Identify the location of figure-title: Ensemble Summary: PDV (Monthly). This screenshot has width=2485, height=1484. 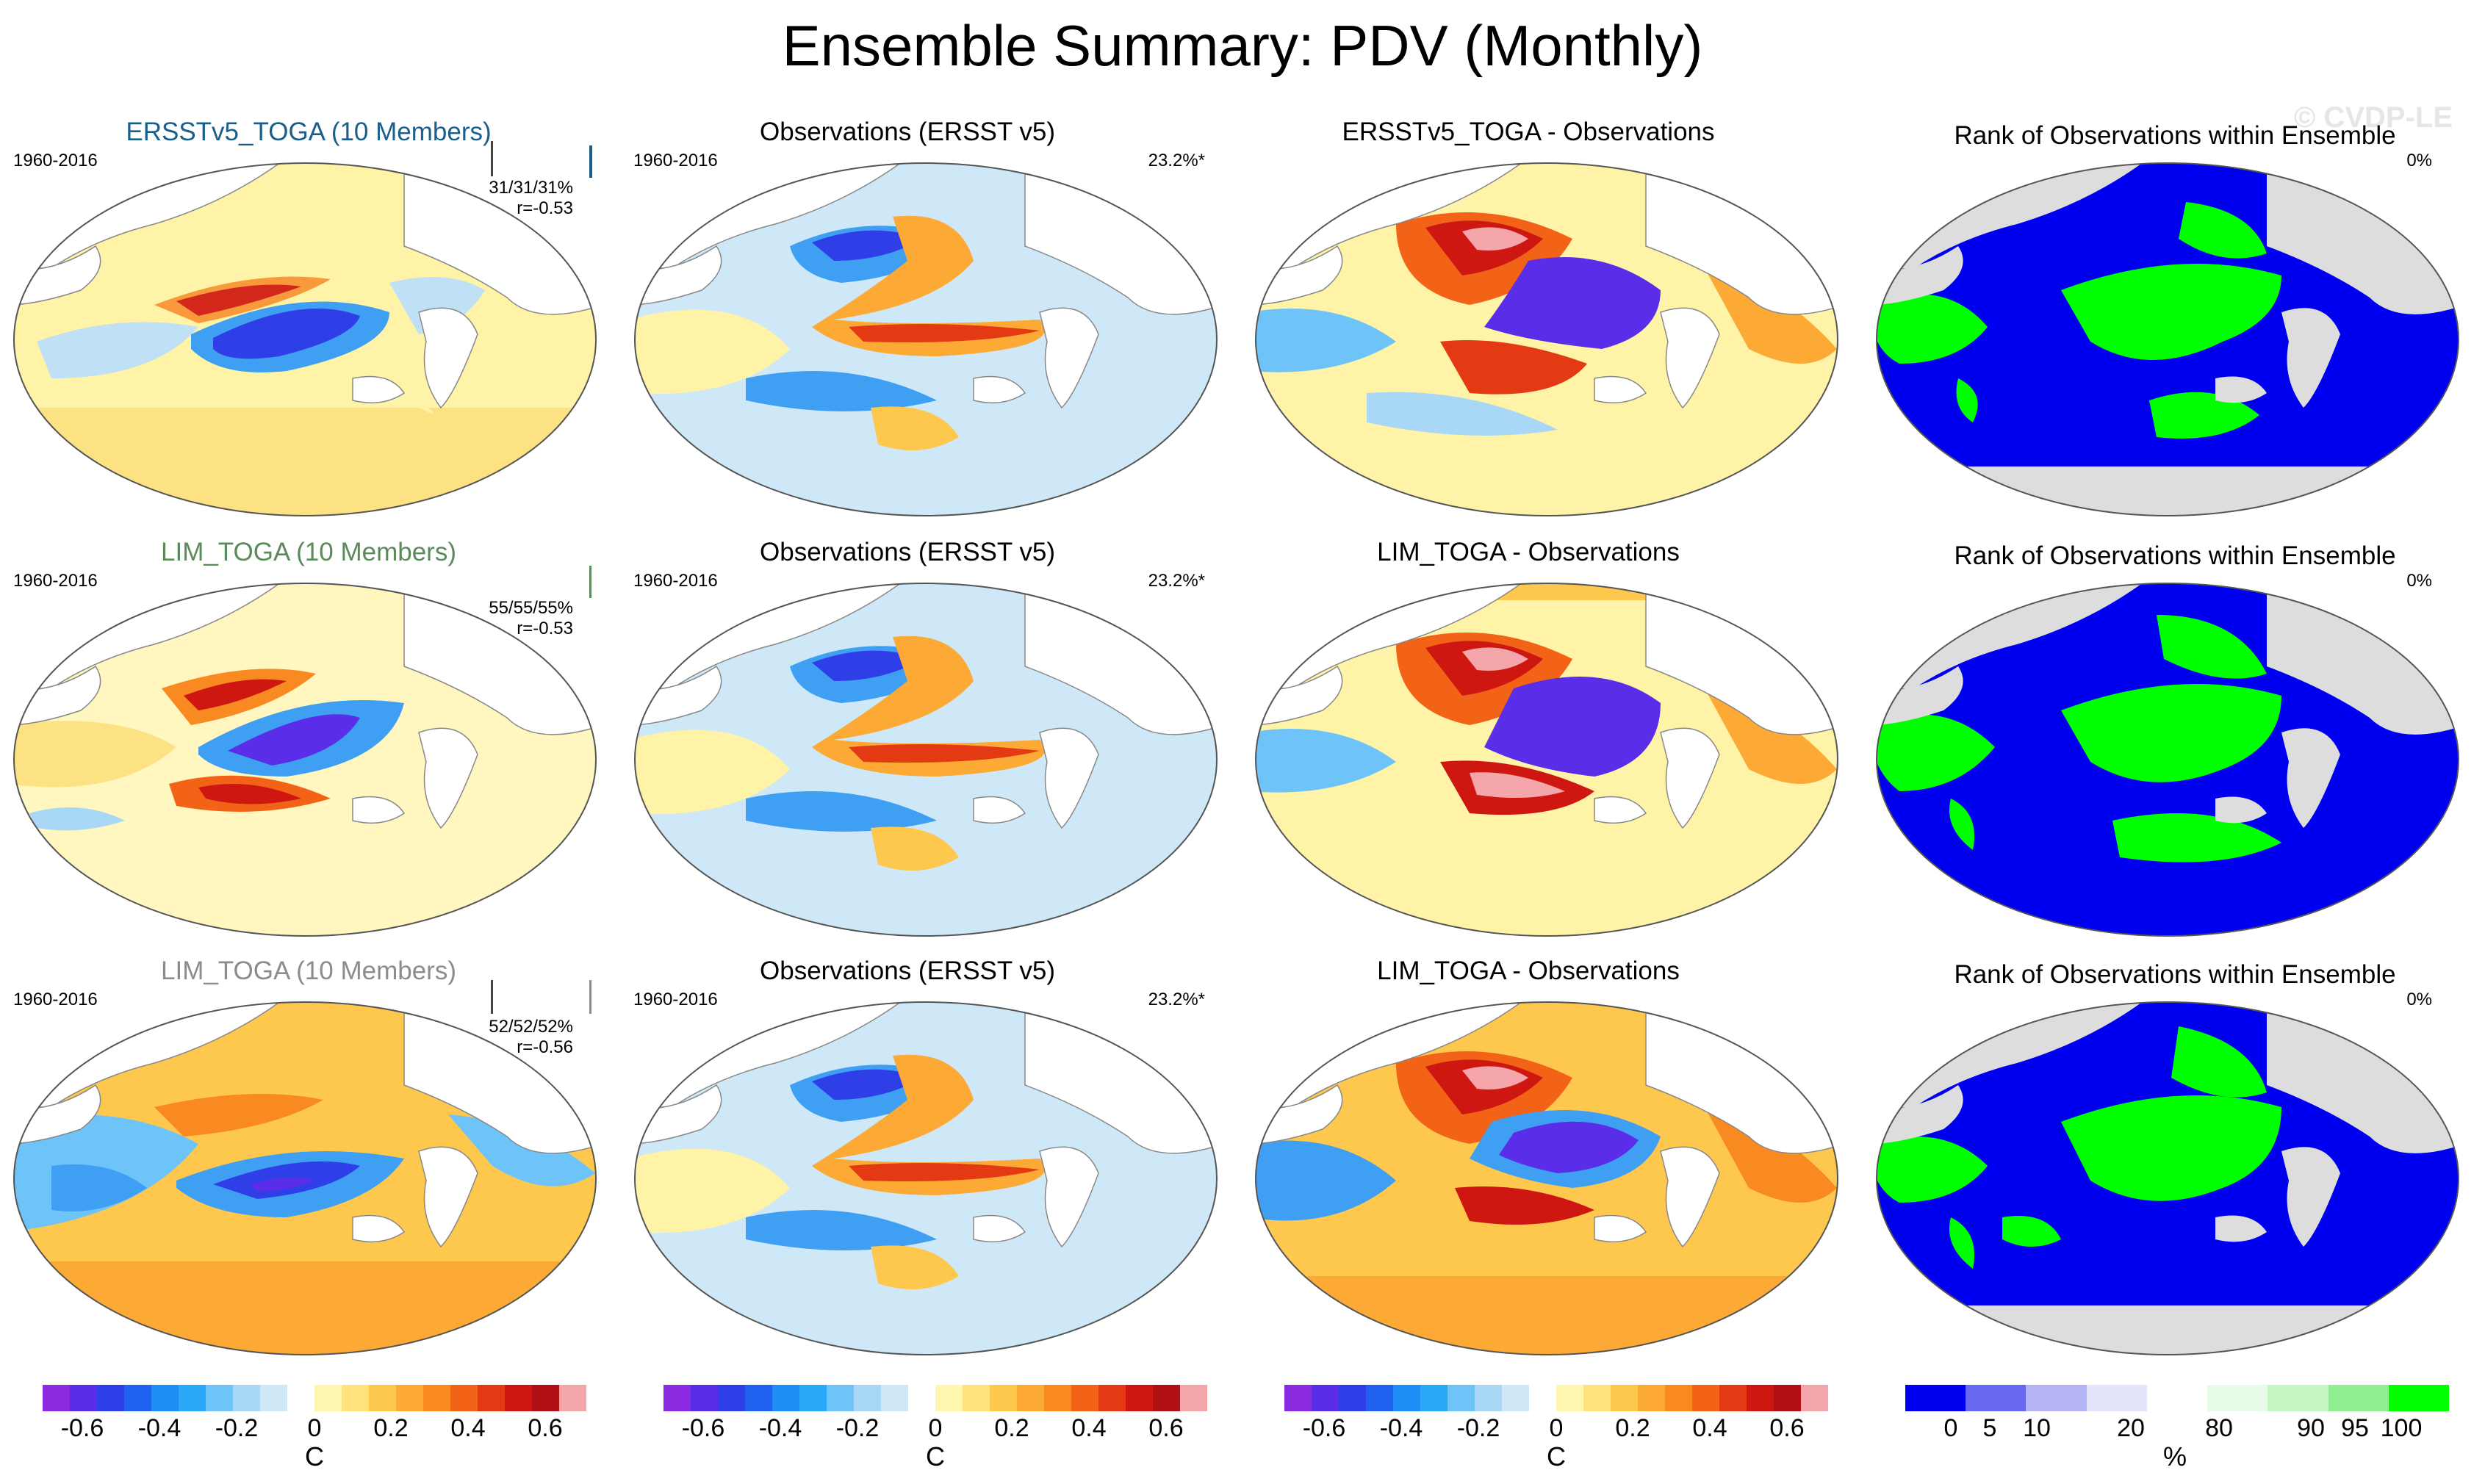
(1242, 45).